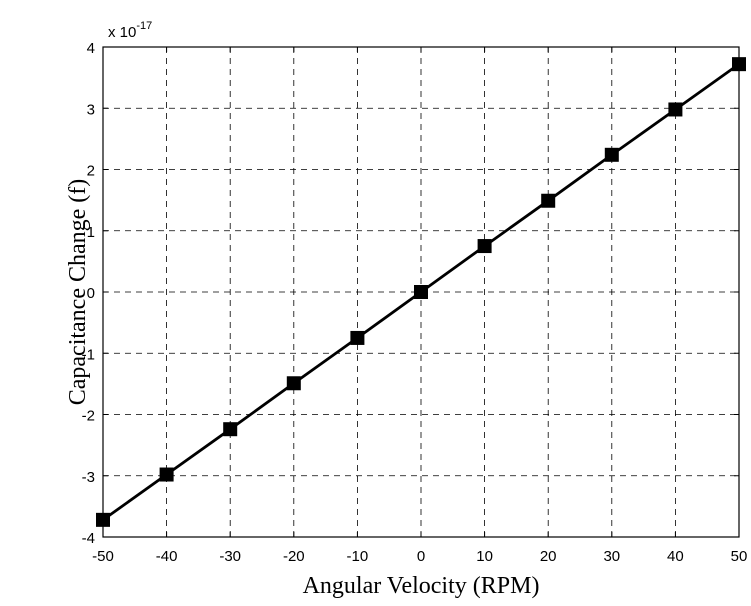 This screenshot has height=606, width=751. What do you see at coordinates (144, 26) in the screenshot?
I see `y-axis-exponent-value: -17` at bounding box center [144, 26].